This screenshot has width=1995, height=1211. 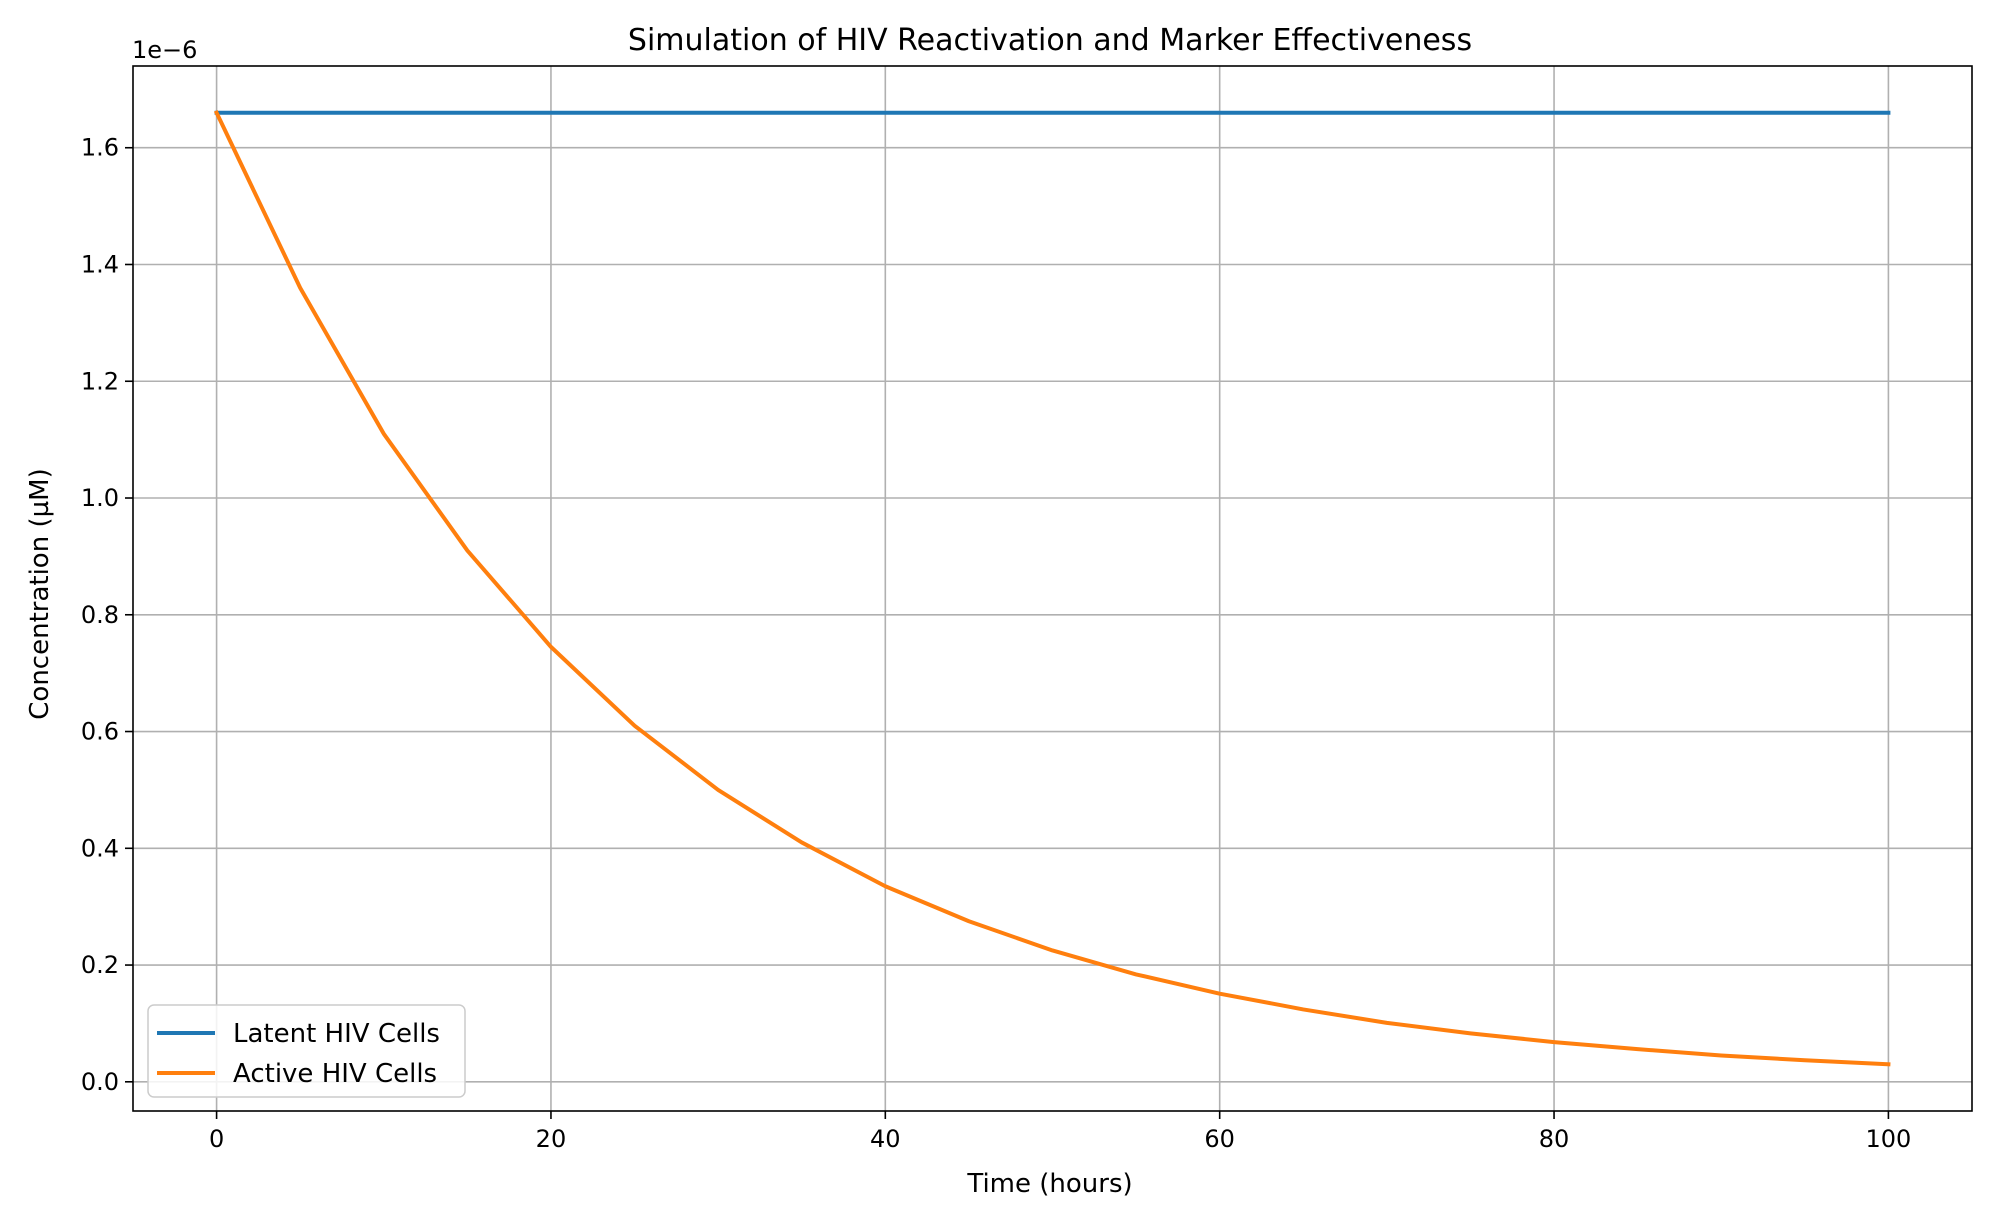 I want to click on y-tick-label: 0.0, so click(x=100, y=1082).